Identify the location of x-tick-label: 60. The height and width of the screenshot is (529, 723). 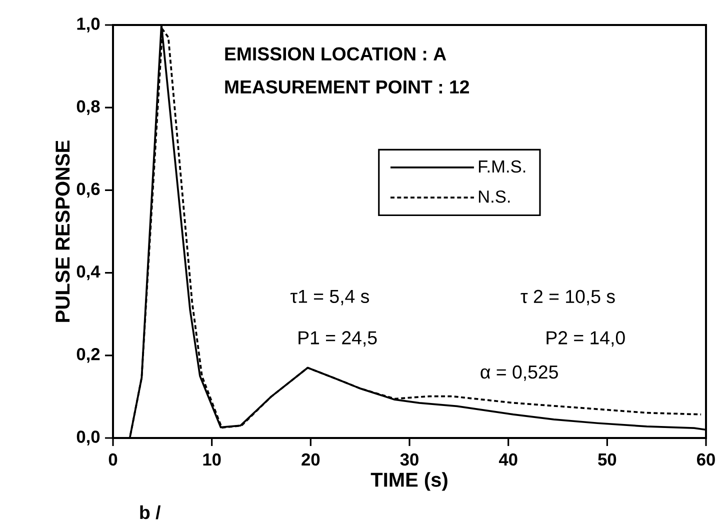
(705, 459).